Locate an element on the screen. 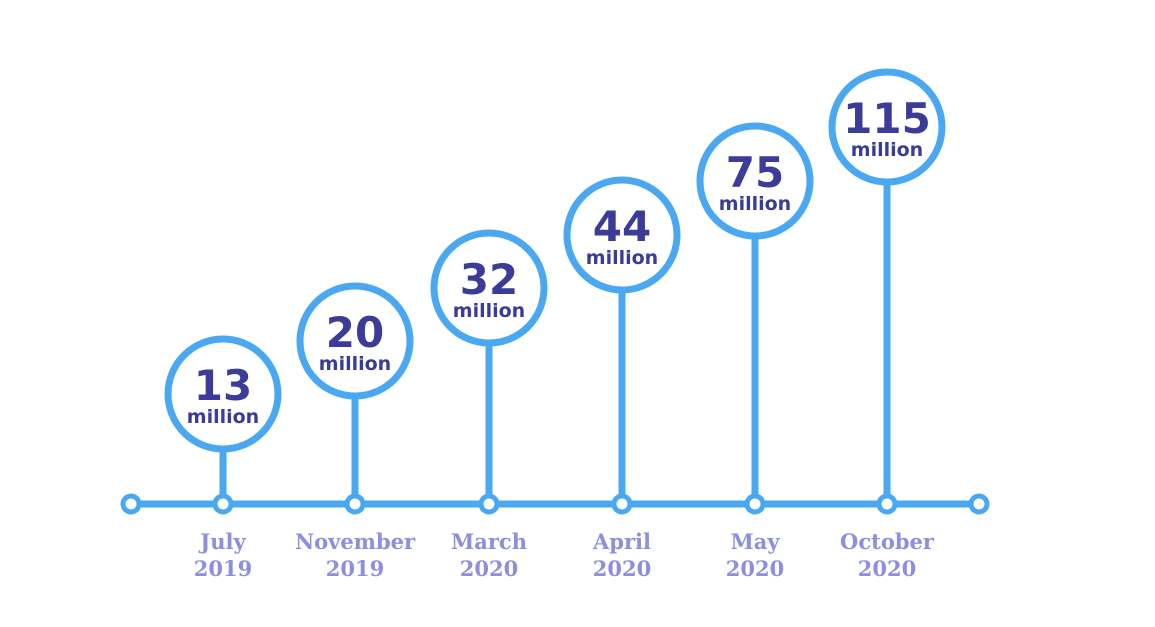 The image size is (1155, 627). milestone-month: March is located at coordinates (489, 541).